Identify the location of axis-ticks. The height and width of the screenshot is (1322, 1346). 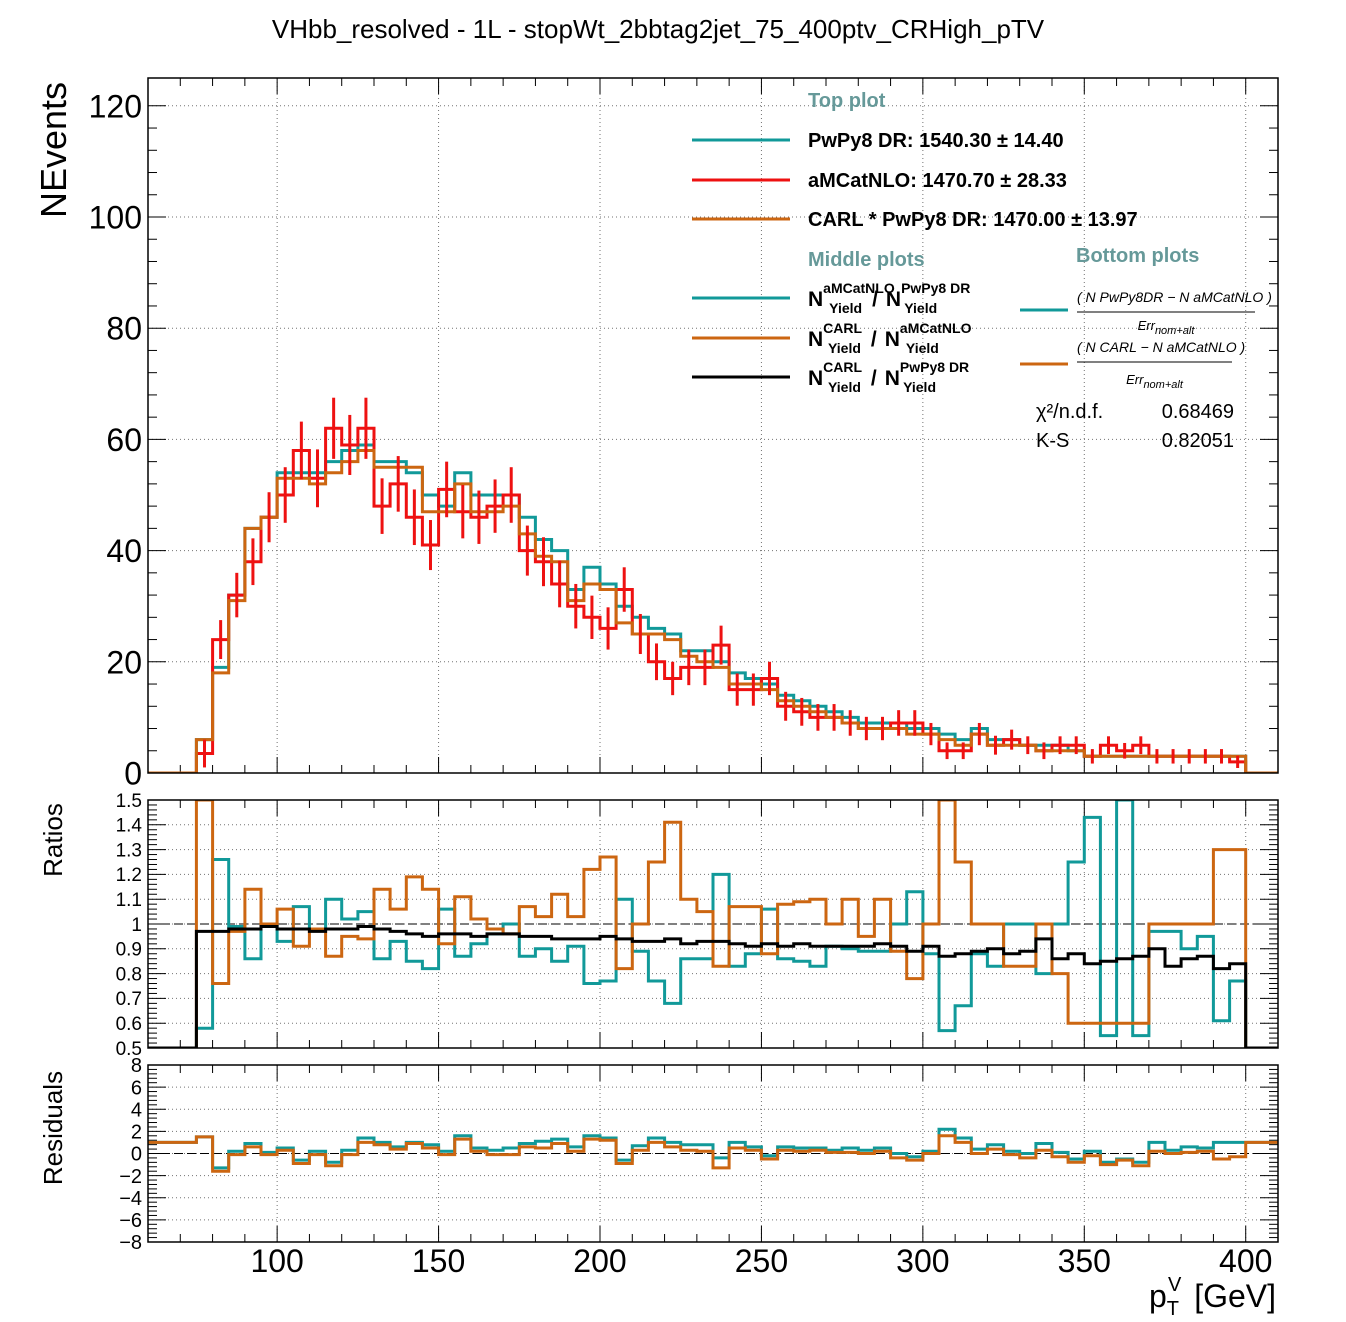
(713, 1153).